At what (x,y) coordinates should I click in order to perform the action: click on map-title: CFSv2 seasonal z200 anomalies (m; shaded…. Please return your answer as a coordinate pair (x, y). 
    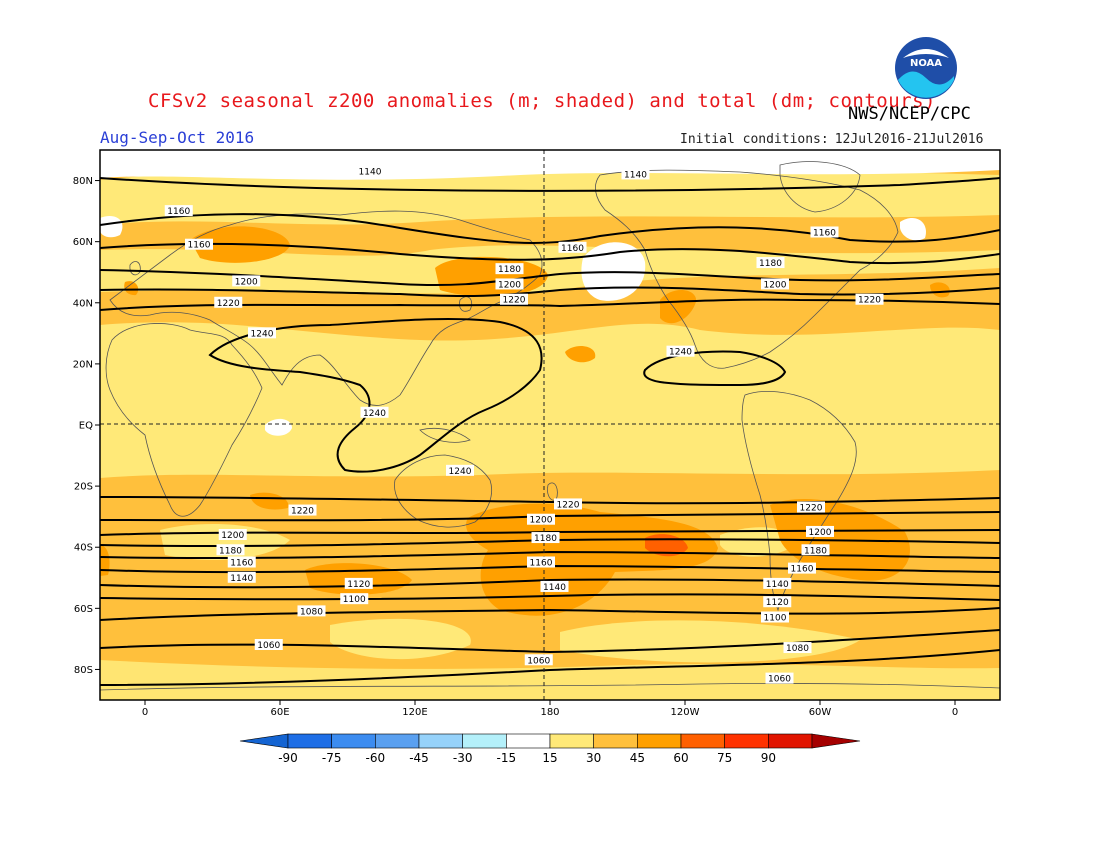
    Looking at the image, I should click on (542, 101).